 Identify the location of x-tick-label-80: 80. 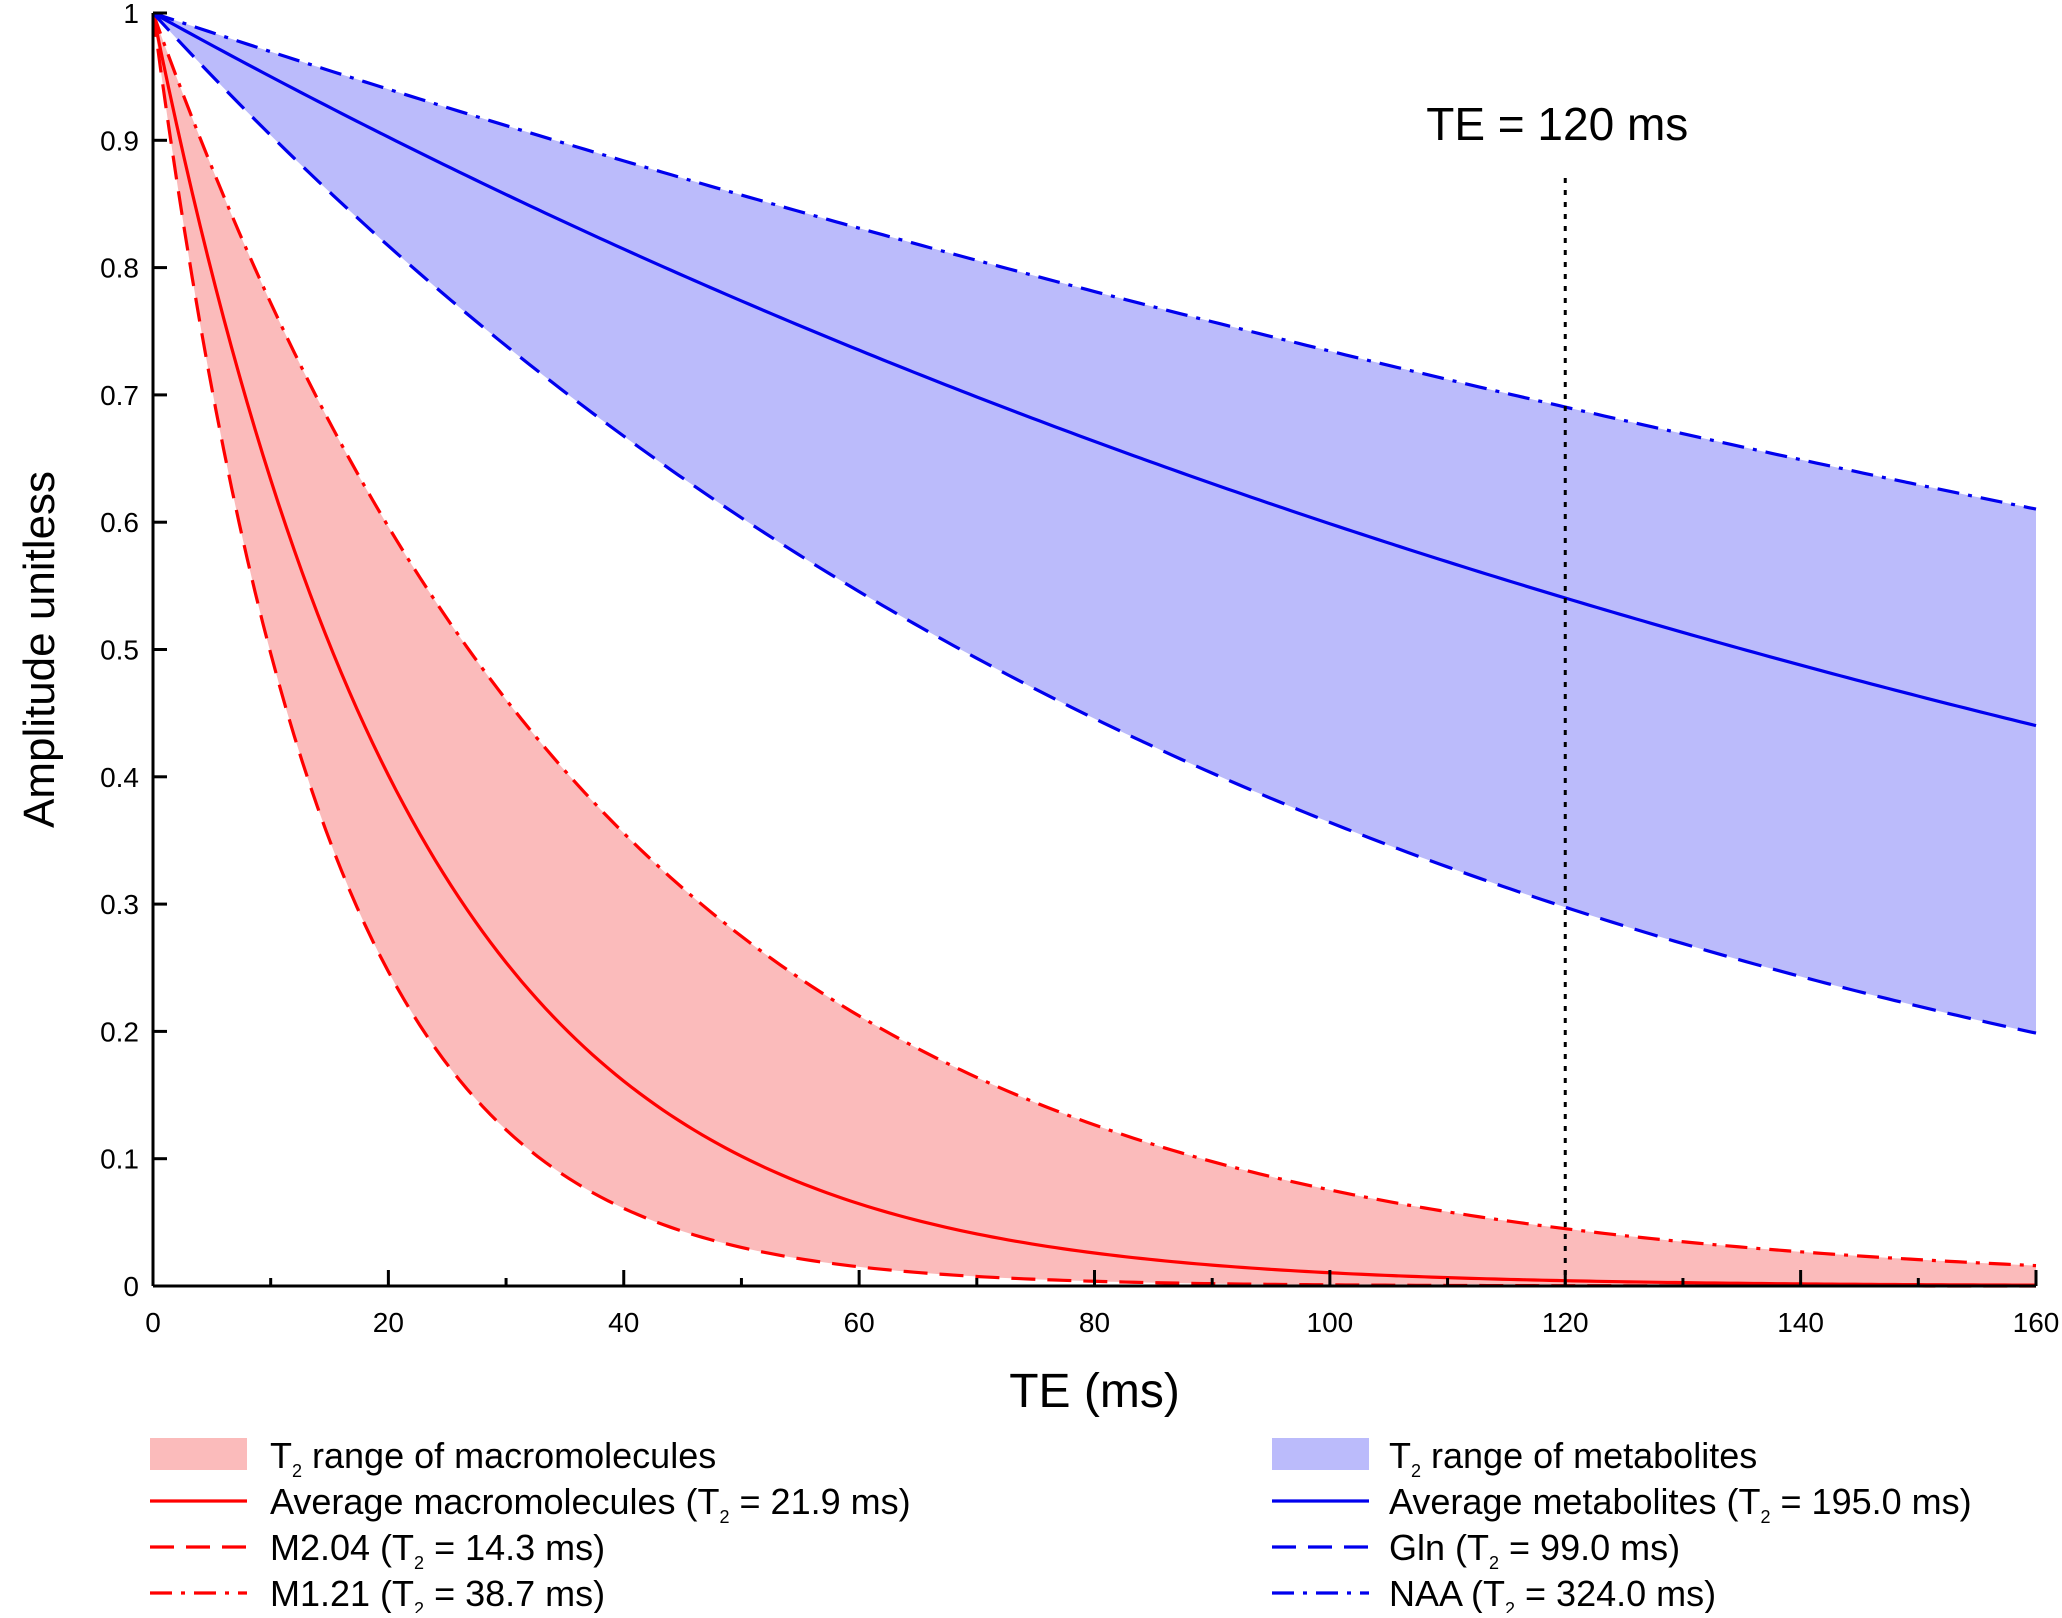
(1094, 1322).